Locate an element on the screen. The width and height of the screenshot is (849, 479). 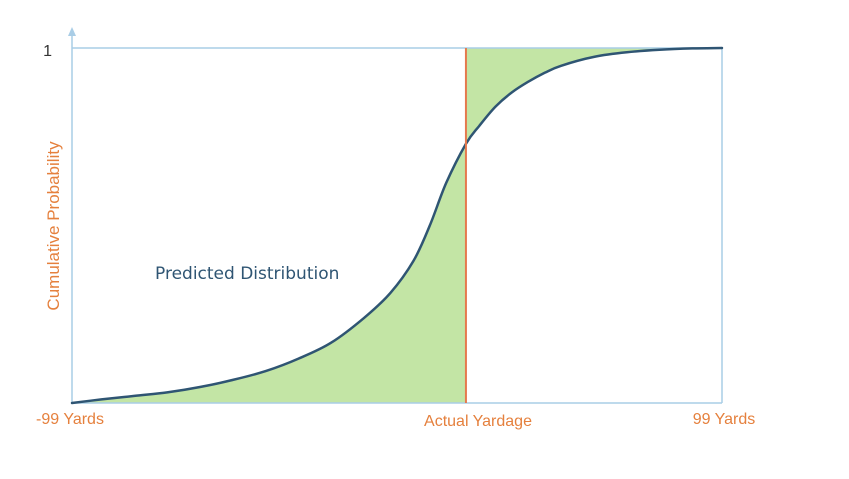
y-tick-label-1: 1 is located at coordinates (47, 51).